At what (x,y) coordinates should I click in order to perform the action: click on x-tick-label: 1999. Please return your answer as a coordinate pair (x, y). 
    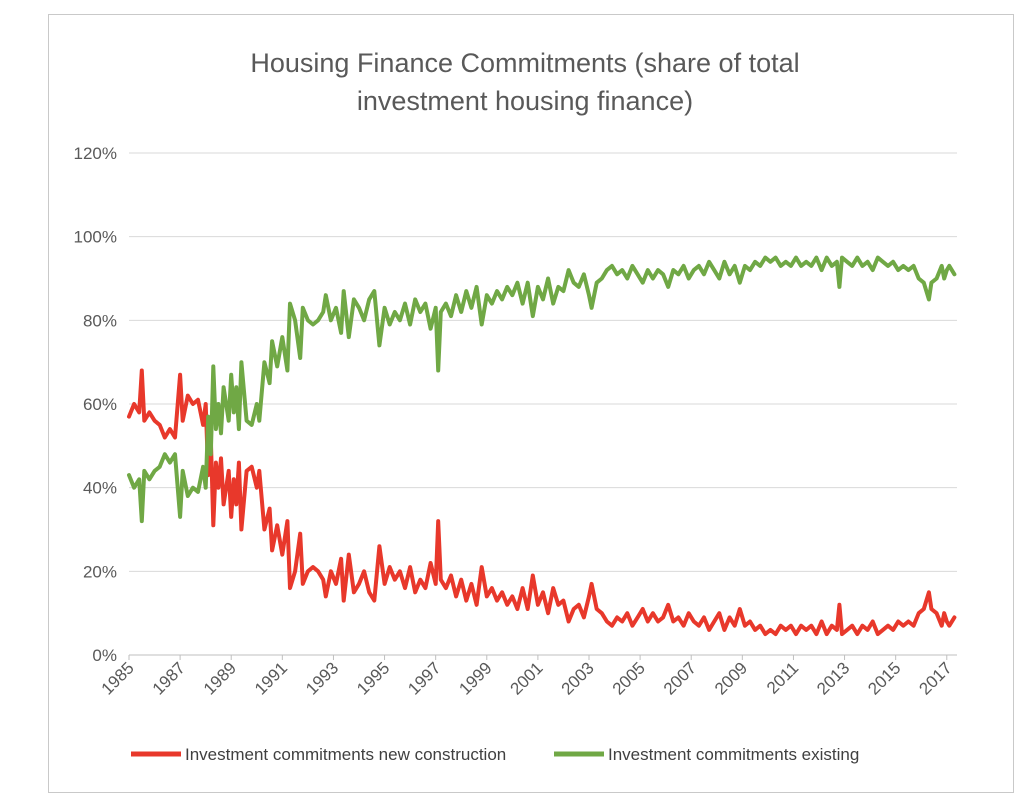
    Looking at the image, I should click on (475, 678).